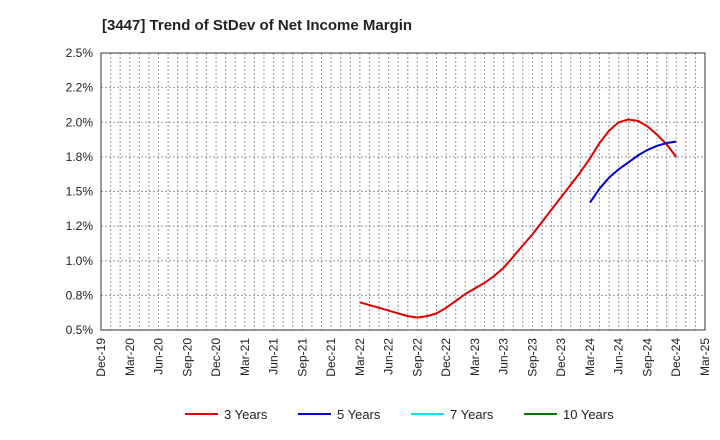  What do you see at coordinates (331, 357) in the screenshot?
I see `x-tick-label: Dec-21` at bounding box center [331, 357].